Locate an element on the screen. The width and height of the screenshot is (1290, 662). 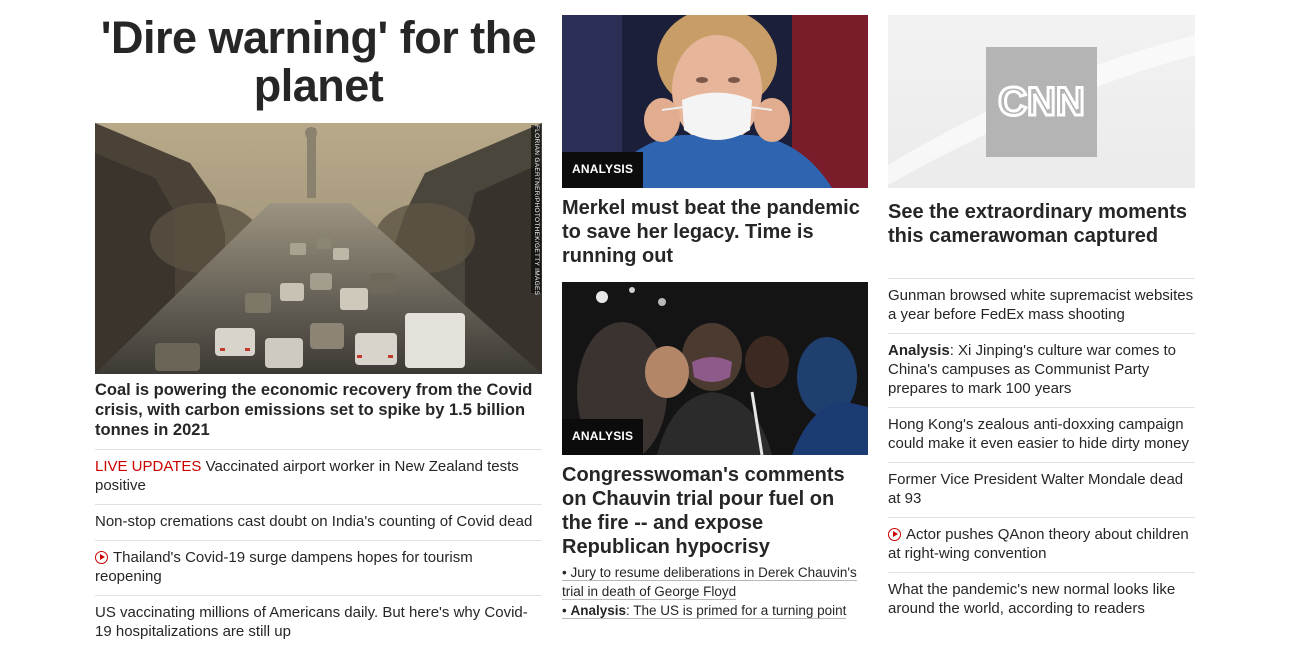
live-updates-label: LIVE UPDATES is located at coordinates (148, 466).